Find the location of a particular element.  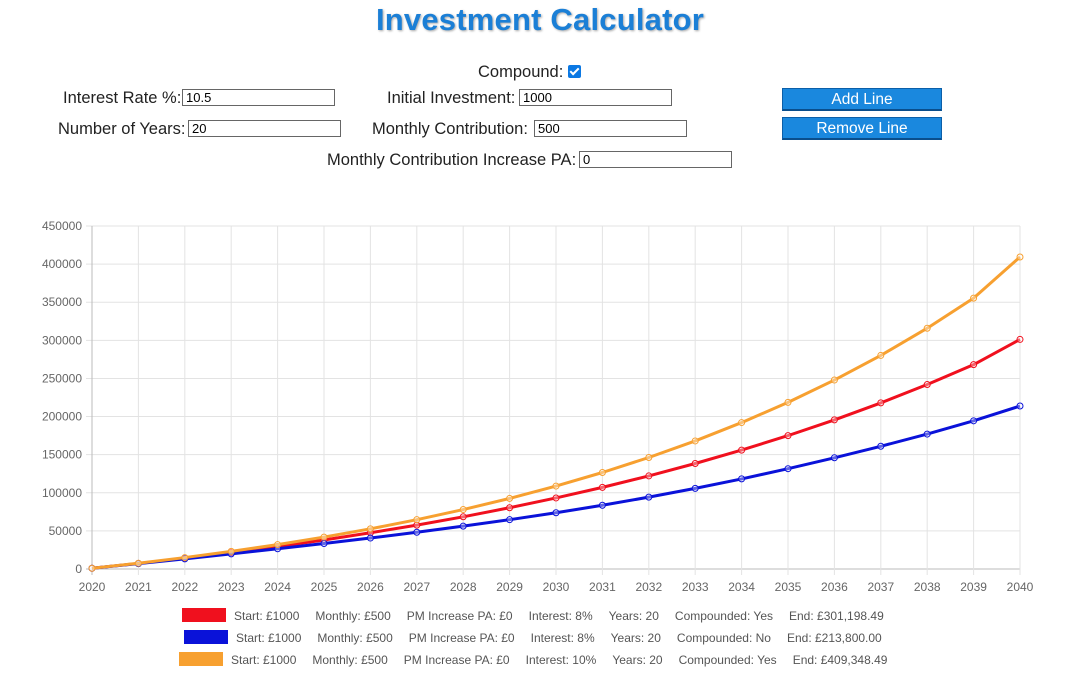

interest-rate-label: Interest Rate %: is located at coordinates (122, 98).